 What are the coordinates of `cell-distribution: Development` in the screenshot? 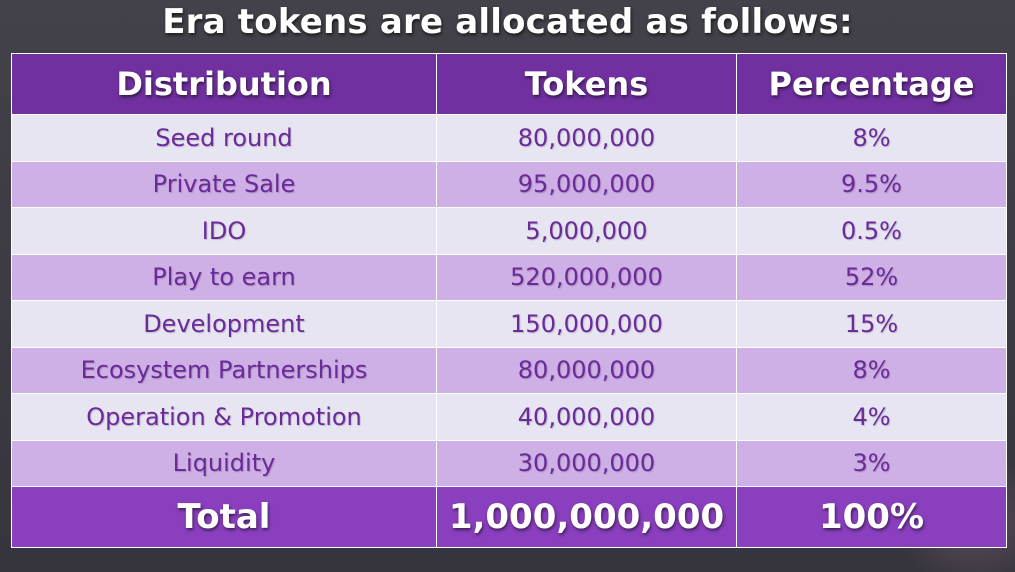 It's located at (224, 324).